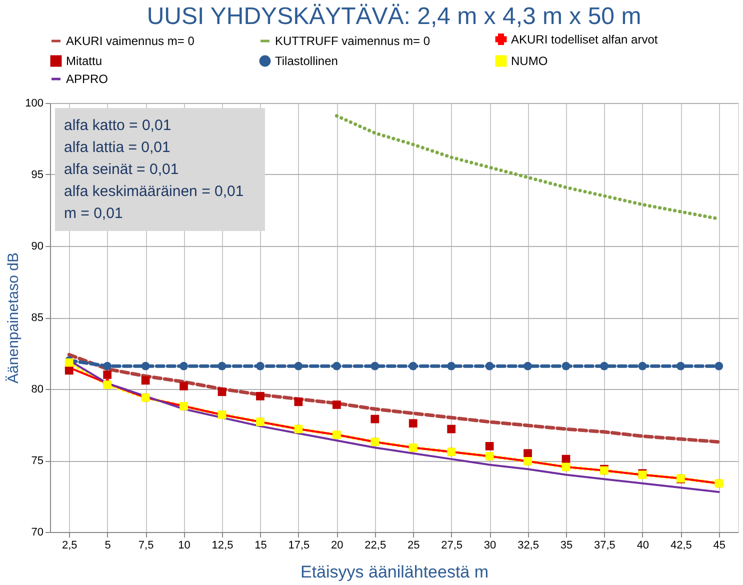 The height and width of the screenshot is (585, 743). Describe the element at coordinates (37, 246) in the screenshot. I see `y-tick-label: 90` at that location.